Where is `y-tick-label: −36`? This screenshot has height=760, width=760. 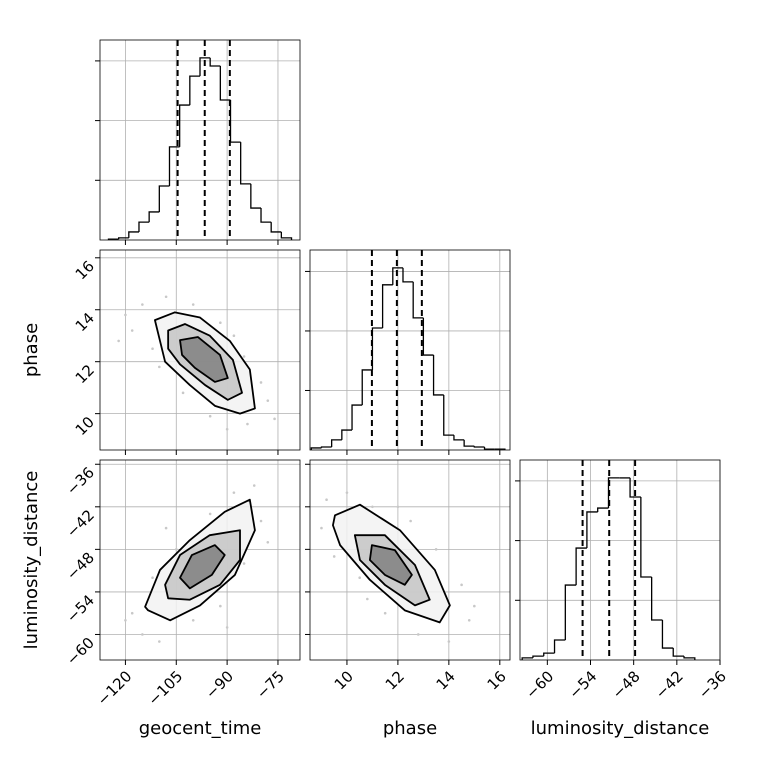 y-tick-label: −36 is located at coordinates (80, 481).